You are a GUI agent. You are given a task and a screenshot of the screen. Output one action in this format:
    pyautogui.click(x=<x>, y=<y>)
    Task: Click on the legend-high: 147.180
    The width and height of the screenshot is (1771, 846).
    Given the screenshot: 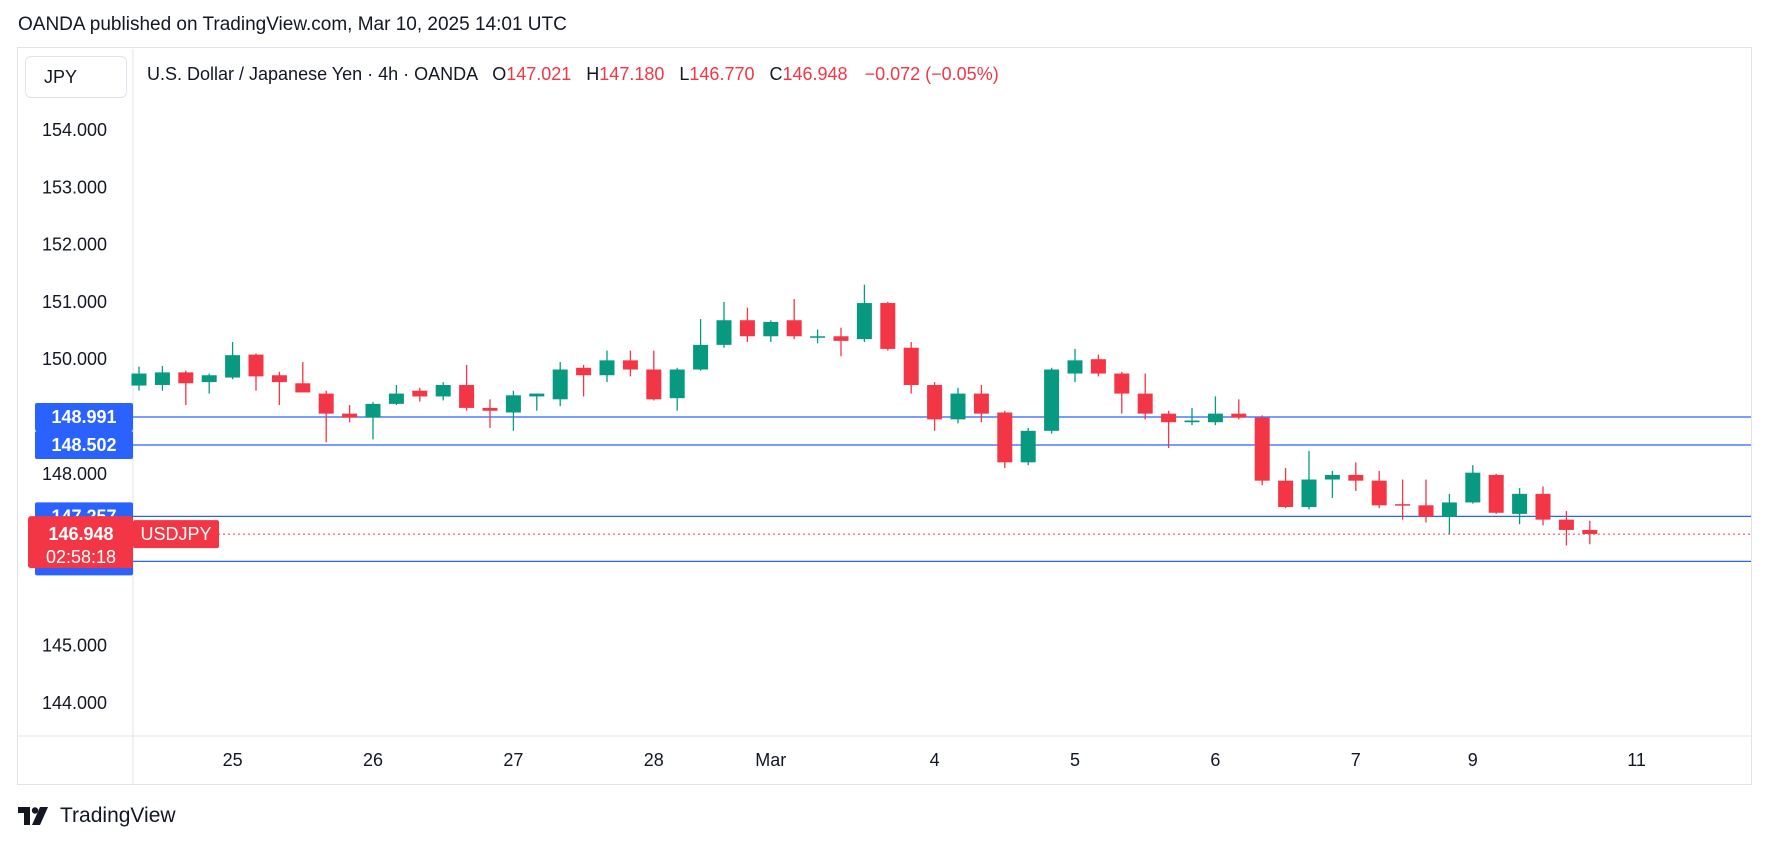 What is the action you would take?
    pyautogui.click(x=632, y=74)
    